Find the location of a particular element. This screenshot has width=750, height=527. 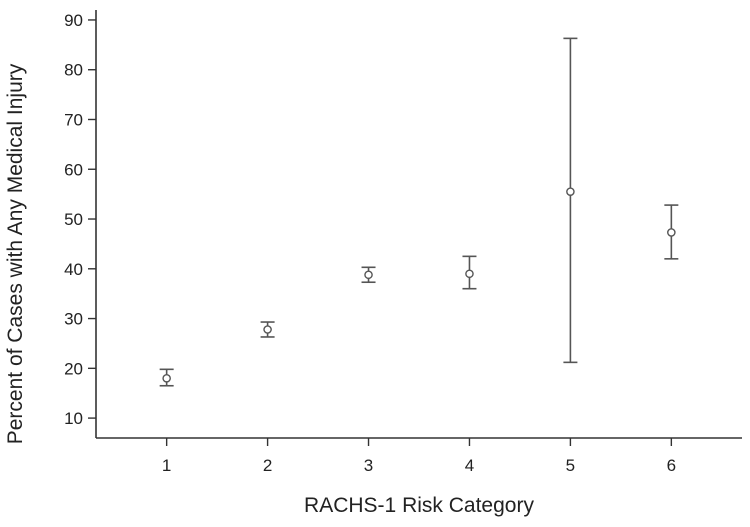

x-tick-label-2: 2 is located at coordinates (267, 465).